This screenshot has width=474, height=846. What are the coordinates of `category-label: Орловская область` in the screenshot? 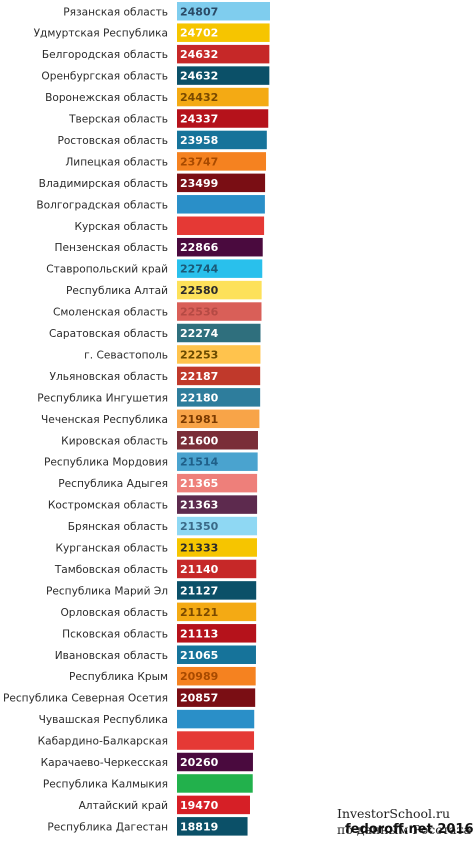 It's located at (114, 613).